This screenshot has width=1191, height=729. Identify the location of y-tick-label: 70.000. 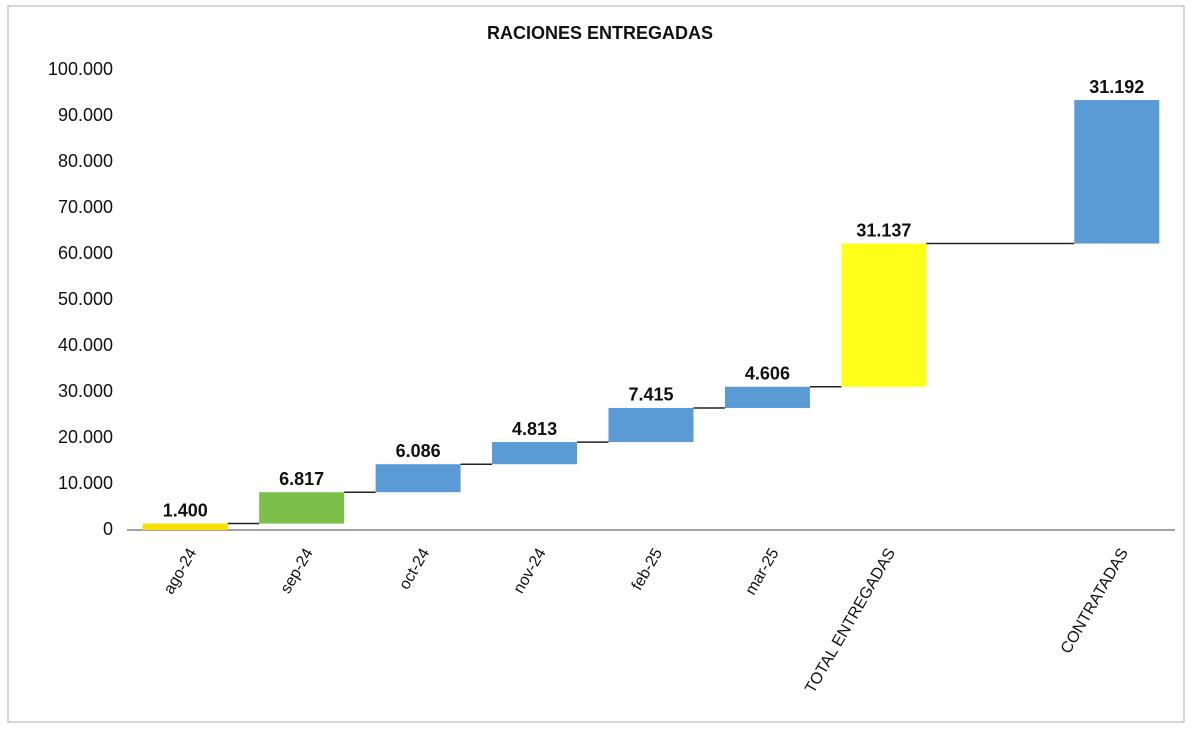
(85, 207).